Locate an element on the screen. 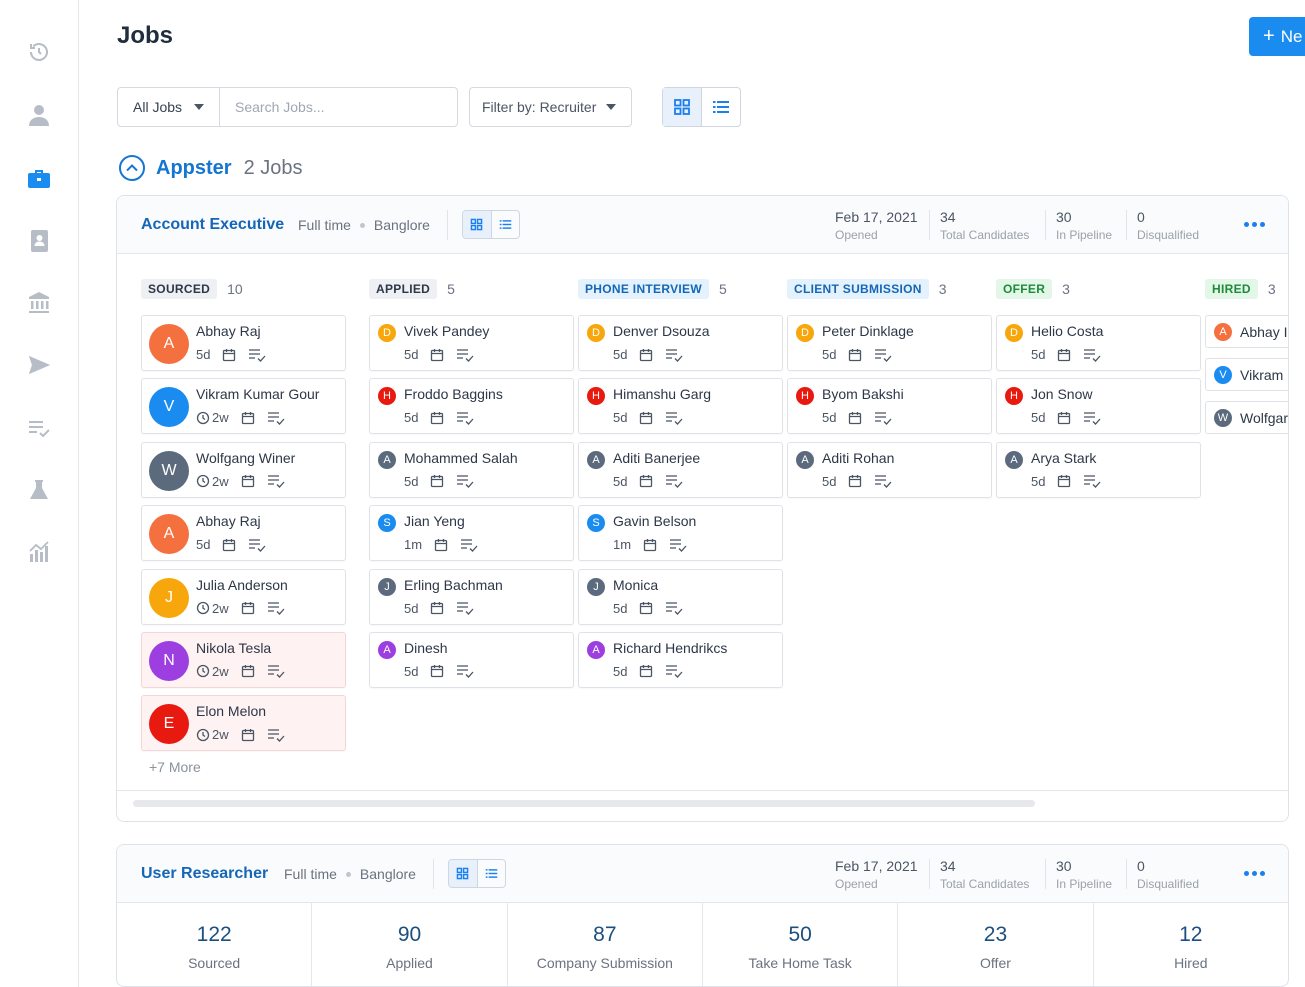 This screenshot has height=987, width=1305. candidate-card: A Richard Hendrikcs 5d is located at coordinates (680, 659).